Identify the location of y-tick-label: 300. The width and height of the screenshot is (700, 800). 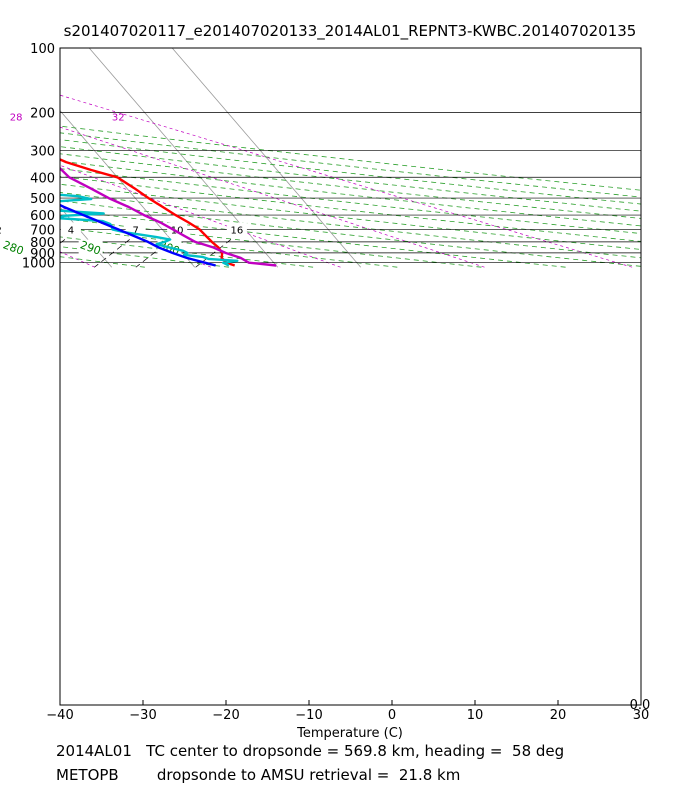
(42, 151).